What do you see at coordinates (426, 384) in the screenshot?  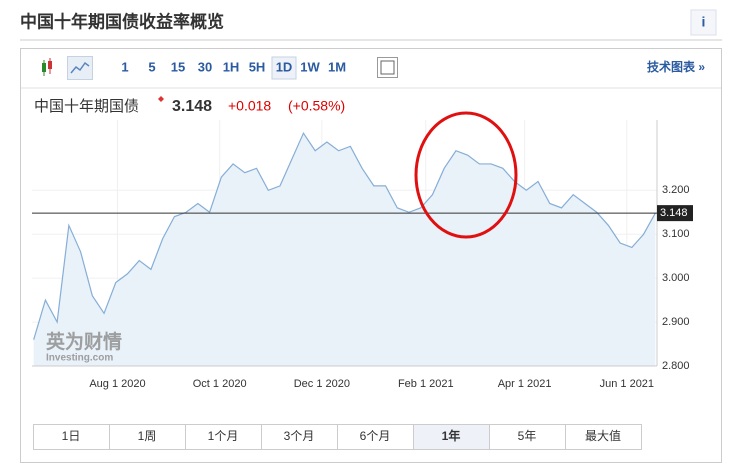 I see `x-tick-label: Feb 1 2021` at bounding box center [426, 384].